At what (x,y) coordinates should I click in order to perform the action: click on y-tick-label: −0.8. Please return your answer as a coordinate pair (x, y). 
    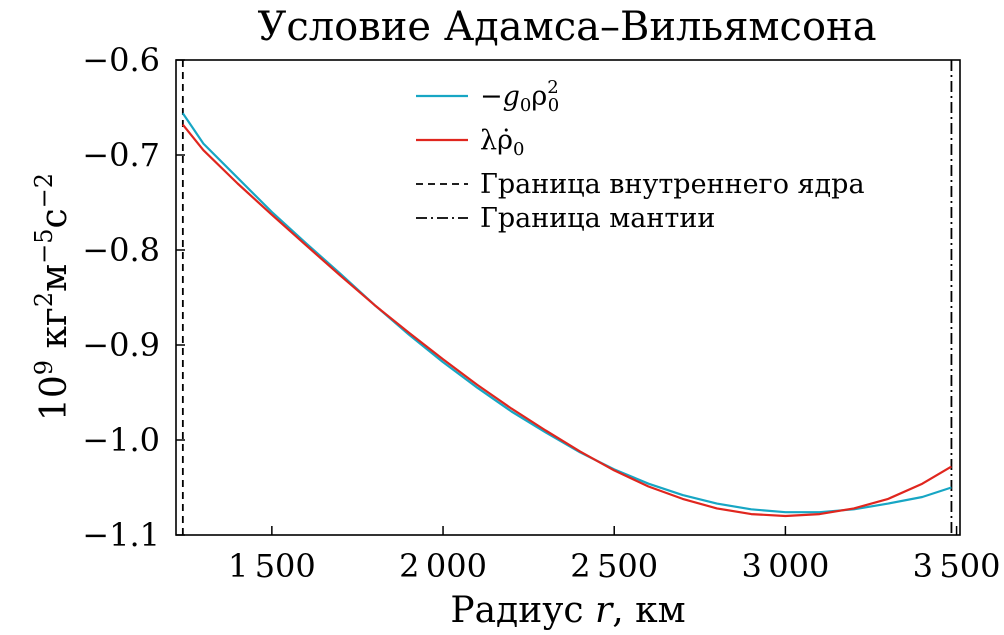
    Looking at the image, I should click on (121, 250).